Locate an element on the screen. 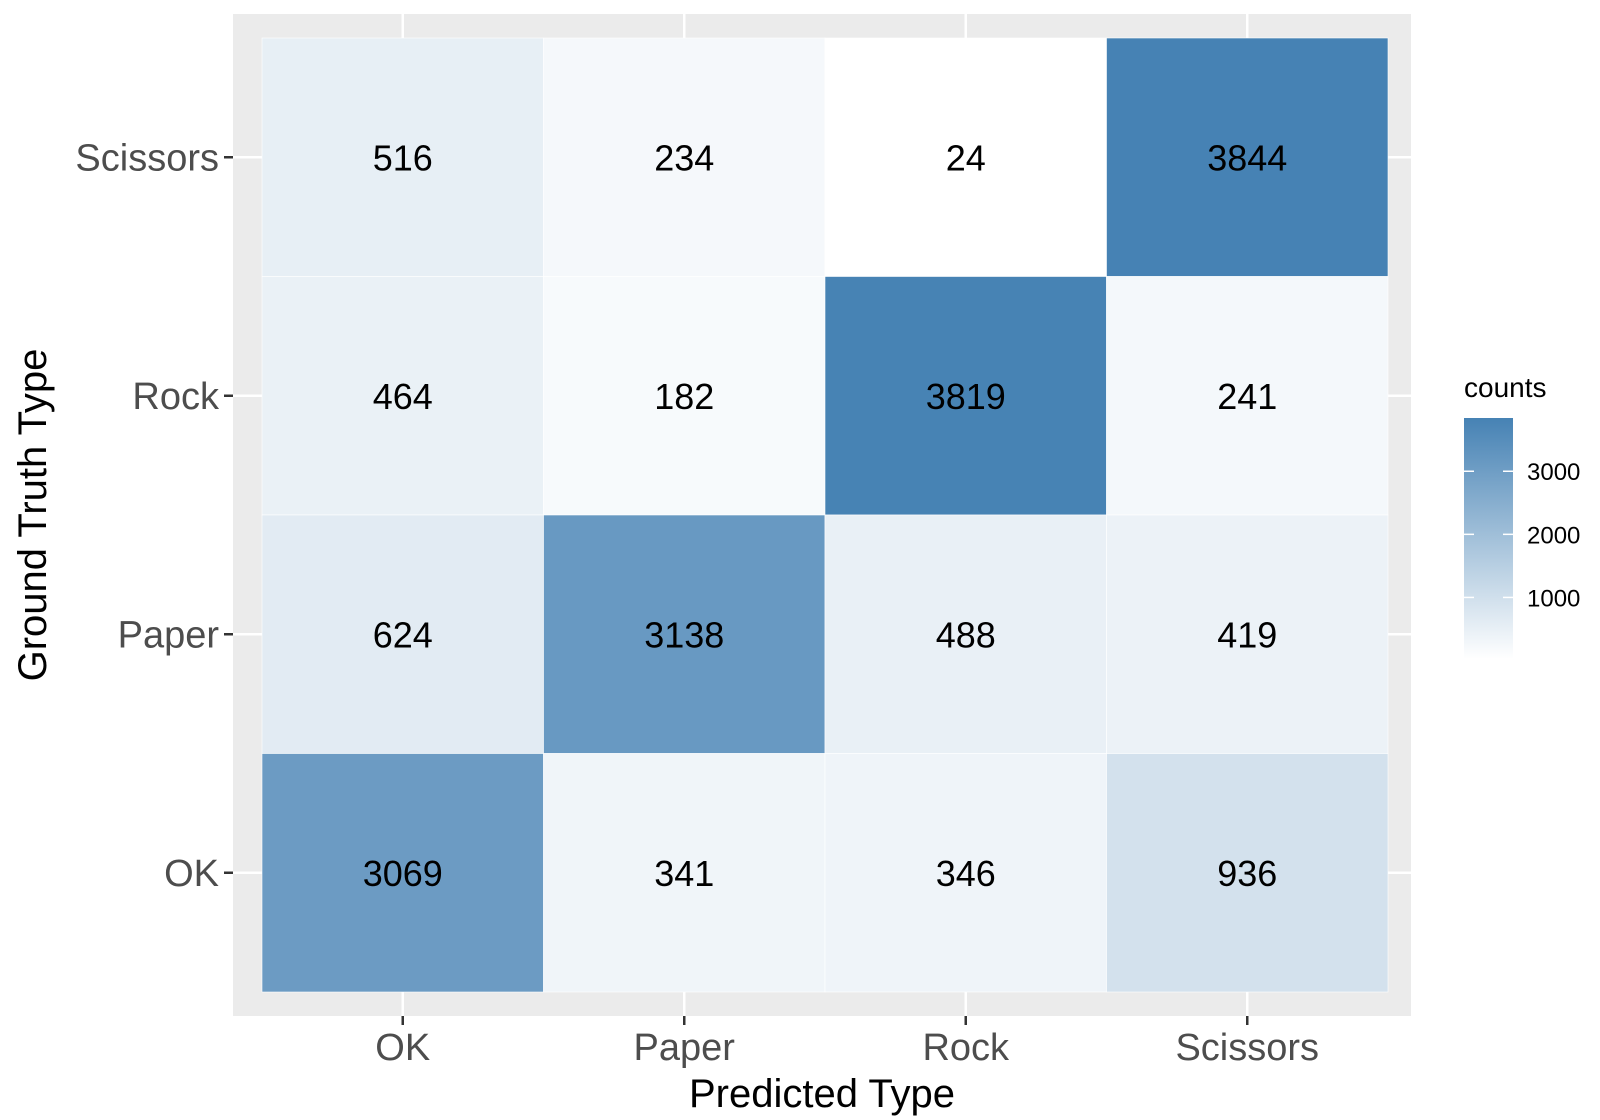 Image resolution: width=1600 pixels, height=1120 pixels. y-tick-label: Rock is located at coordinates (176, 397).